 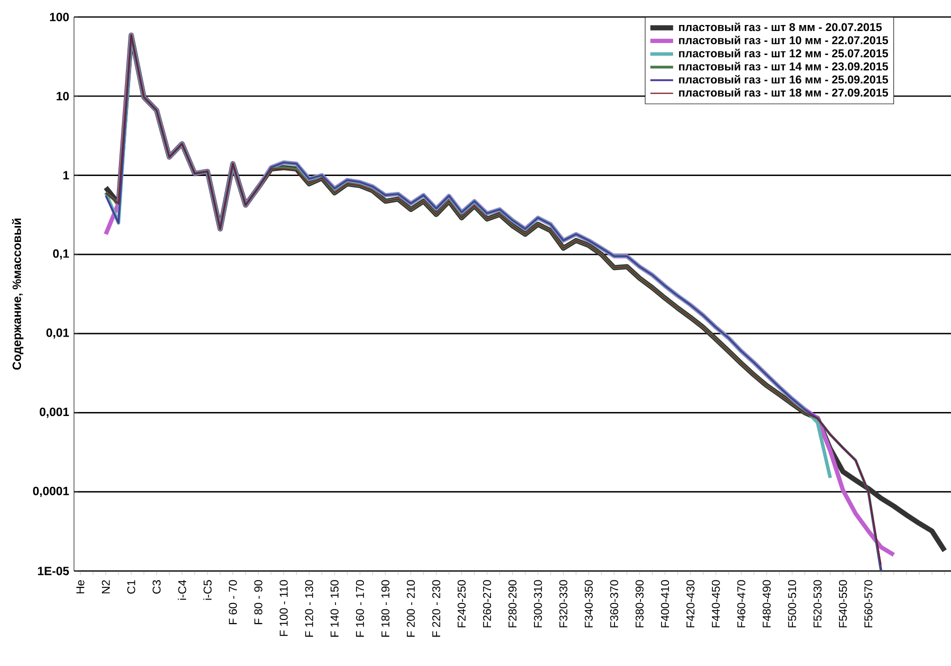 I want to click on x-tick-label: F500-510, so click(x=792, y=604).